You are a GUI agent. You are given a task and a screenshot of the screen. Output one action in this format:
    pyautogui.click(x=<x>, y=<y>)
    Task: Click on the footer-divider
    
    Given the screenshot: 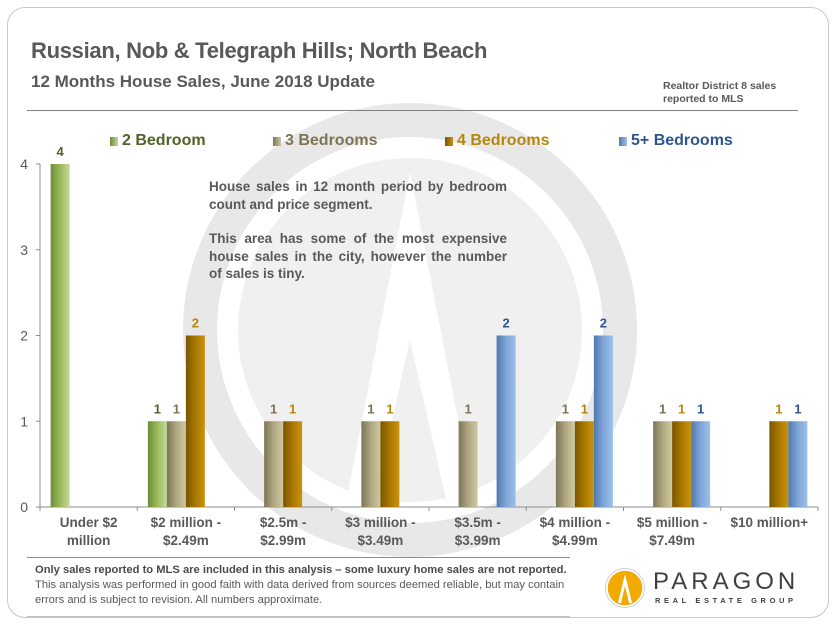 What is the action you would take?
    pyautogui.click(x=298, y=557)
    